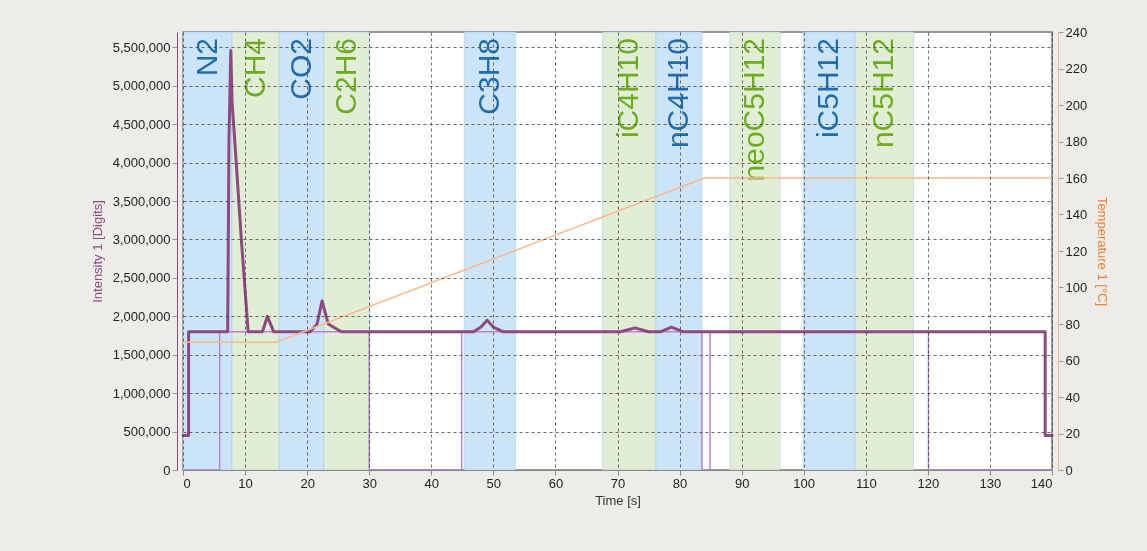 The width and height of the screenshot is (1147, 551). What do you see at coordinates (1076, 287) in the screenshot?
I see `y2-tick-label: 100` at bounding box center [1076, 287].